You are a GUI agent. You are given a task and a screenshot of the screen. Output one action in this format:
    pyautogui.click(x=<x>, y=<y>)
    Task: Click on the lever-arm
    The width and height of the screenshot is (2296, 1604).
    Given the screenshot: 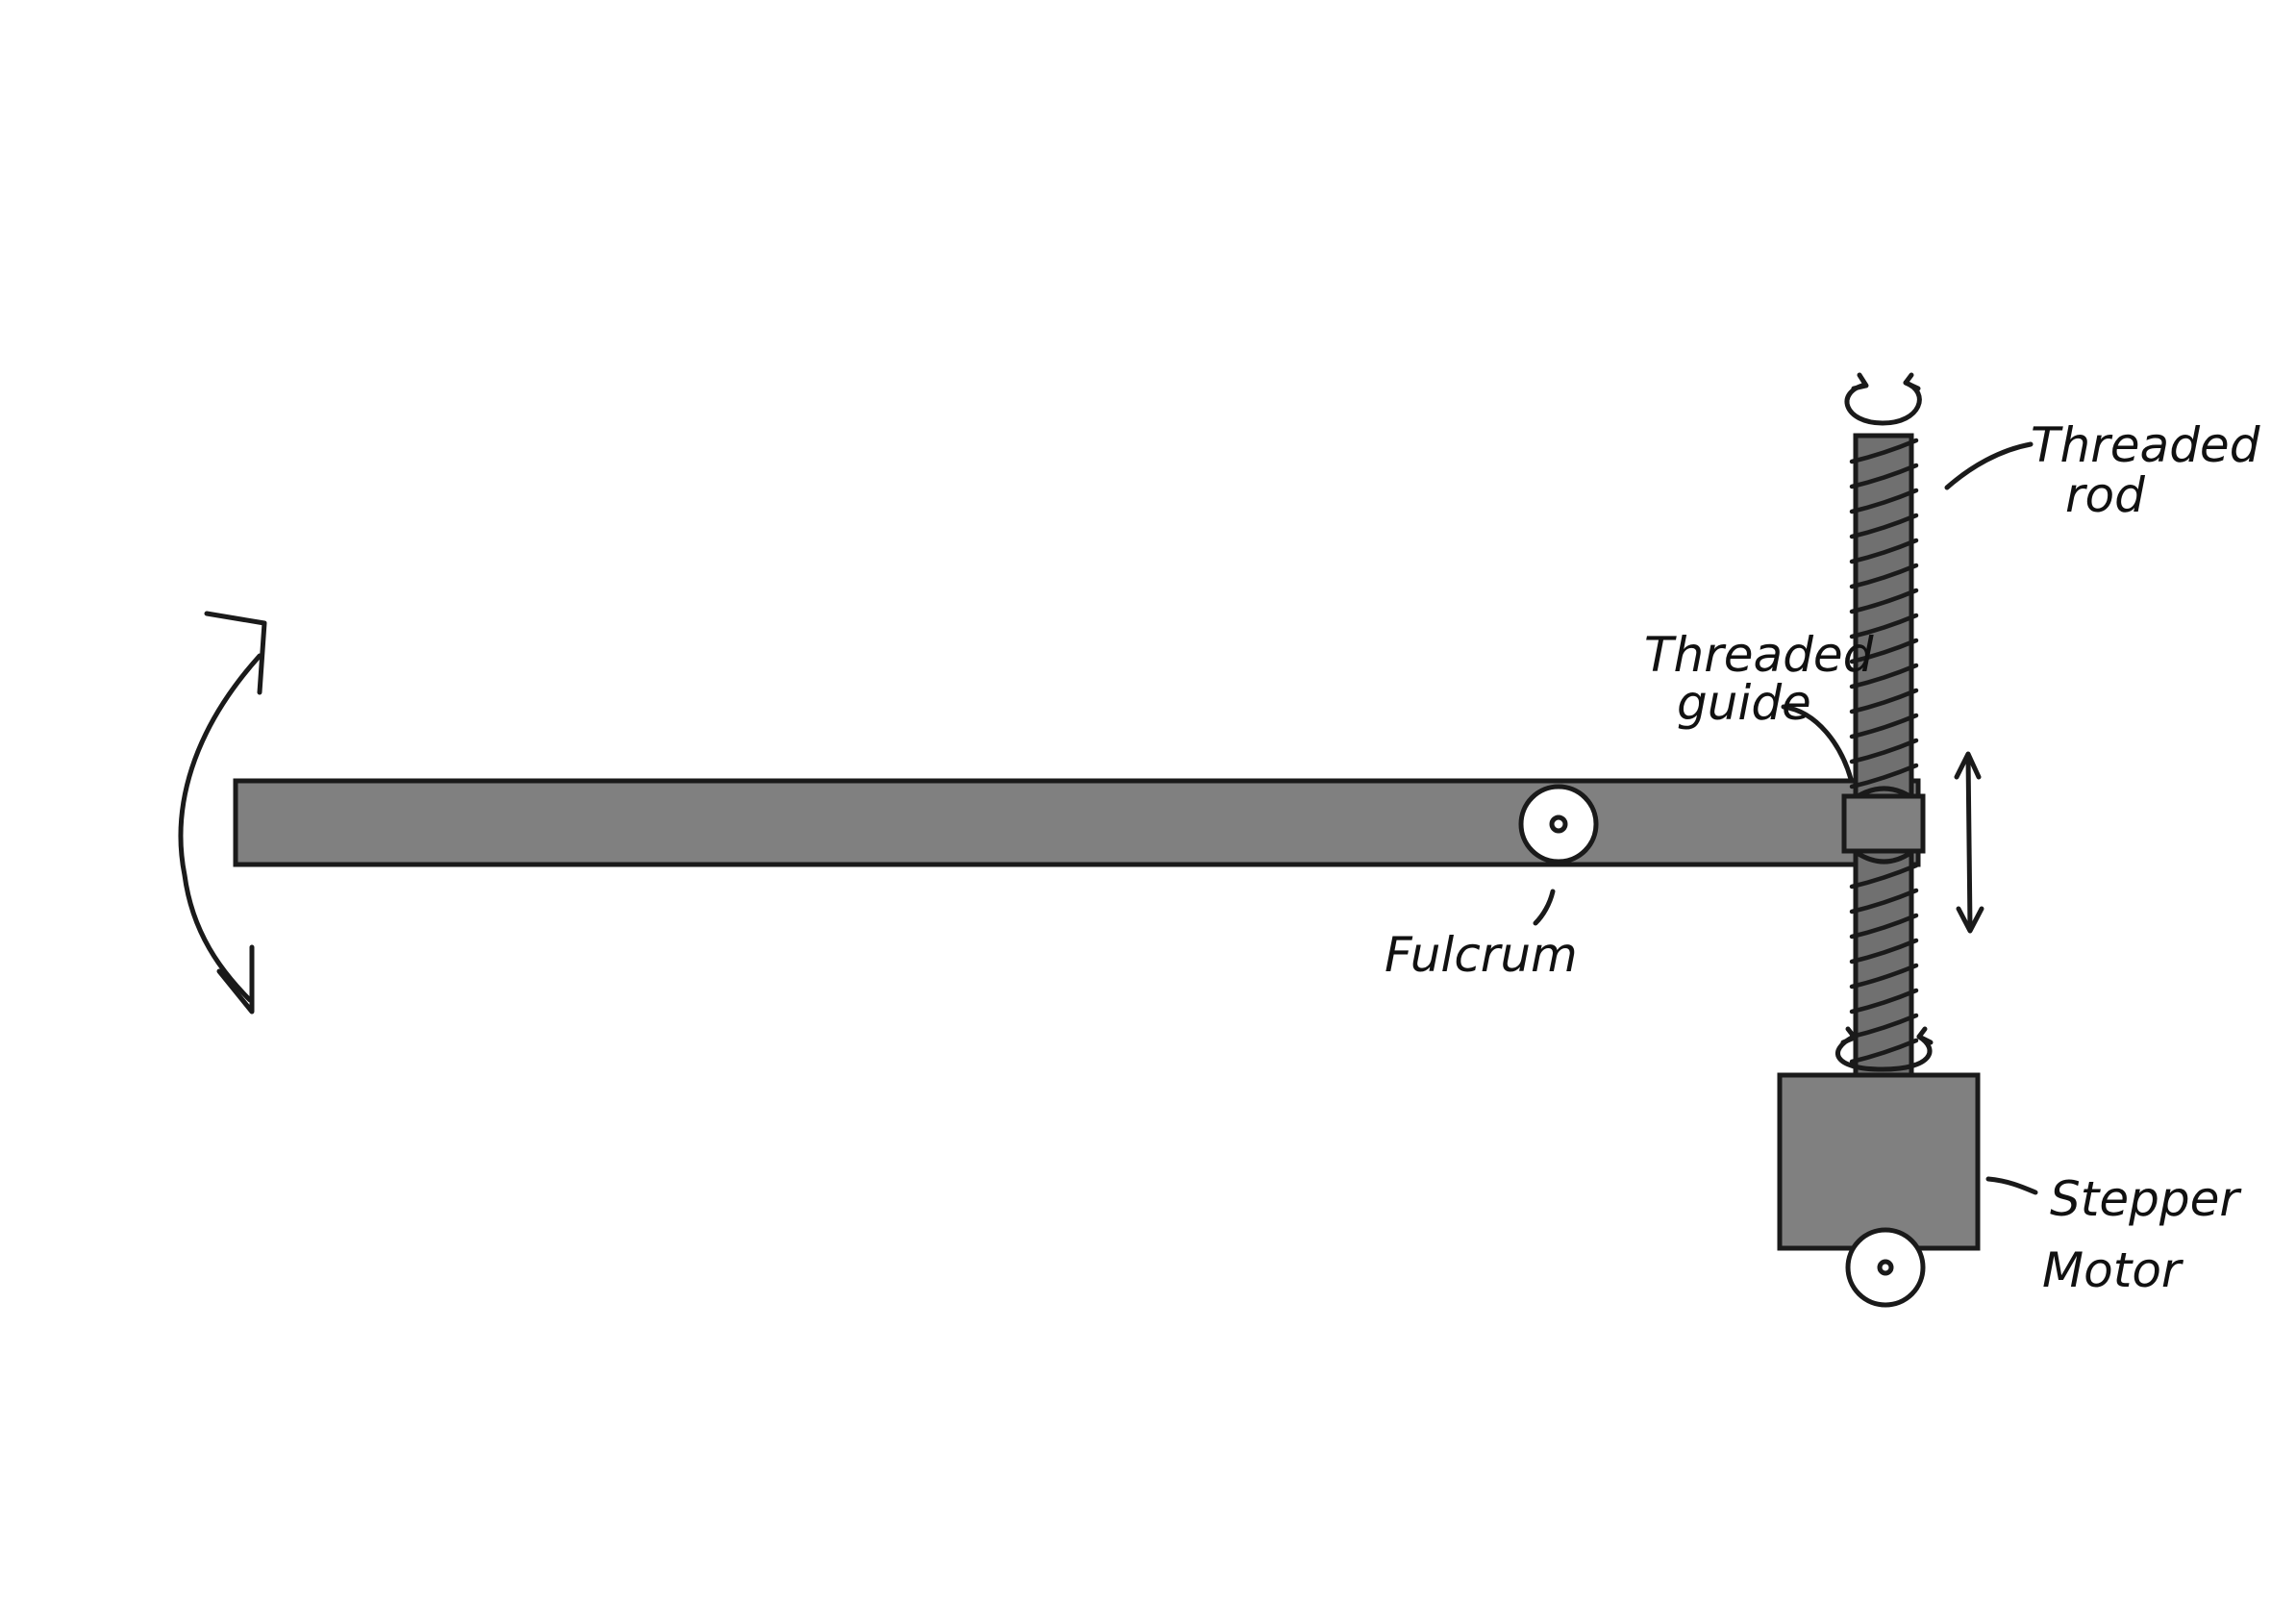 What is the action you would take?
    pyautogui.click(x=1077, y=822)
    